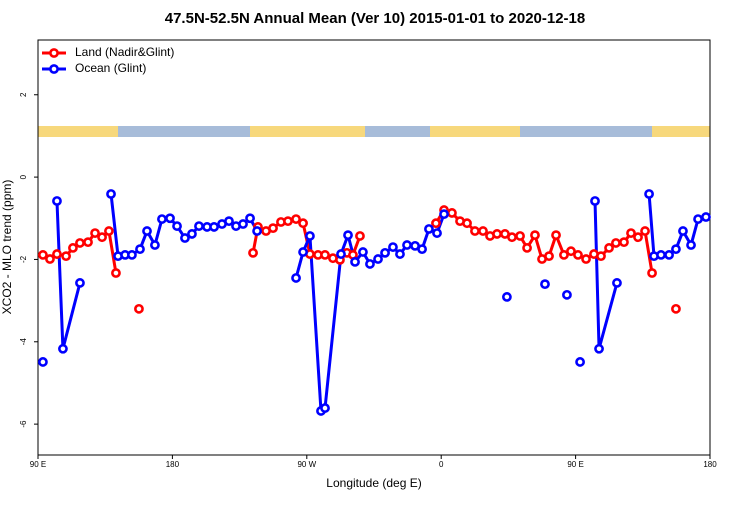  I want to click on y-tick-label: -6, so click(23, 424).